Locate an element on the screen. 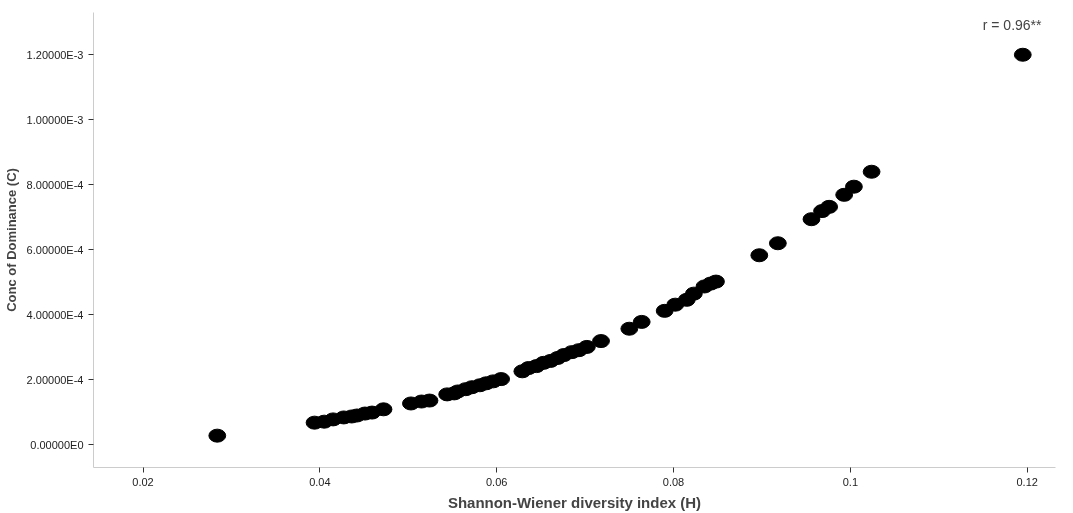 The width and height of the screenshot is (1073, 513). x-tick-label: 0.02 is located at coordinates (143, 481).